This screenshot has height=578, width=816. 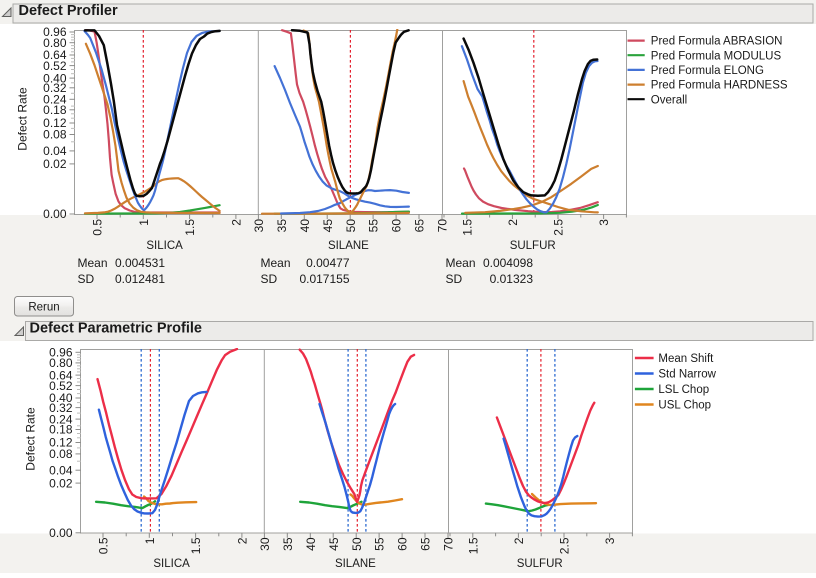 What do you see at coordinates (686, 359) in the screenshot?
I see `svg-text: Mean Shift` at bounding box center [686, 359].